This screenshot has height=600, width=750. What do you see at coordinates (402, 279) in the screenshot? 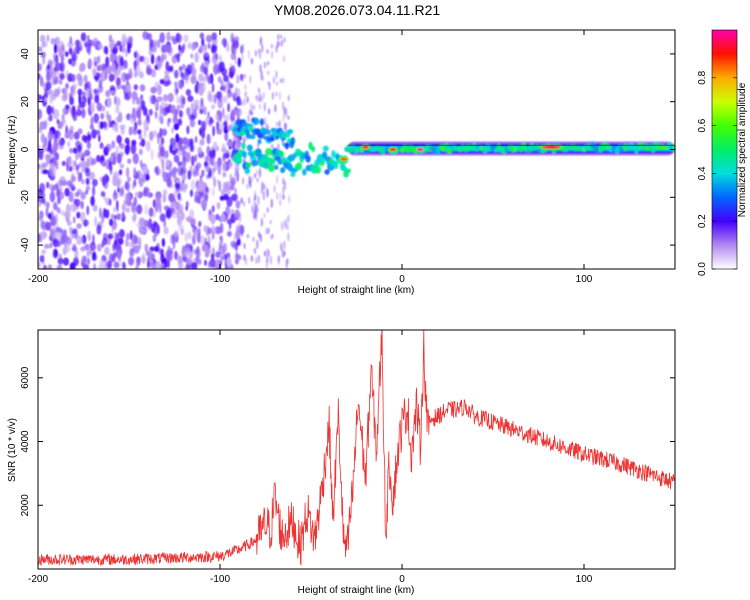
I see `x-tick-label: 0` at bounding box center [402, 279].